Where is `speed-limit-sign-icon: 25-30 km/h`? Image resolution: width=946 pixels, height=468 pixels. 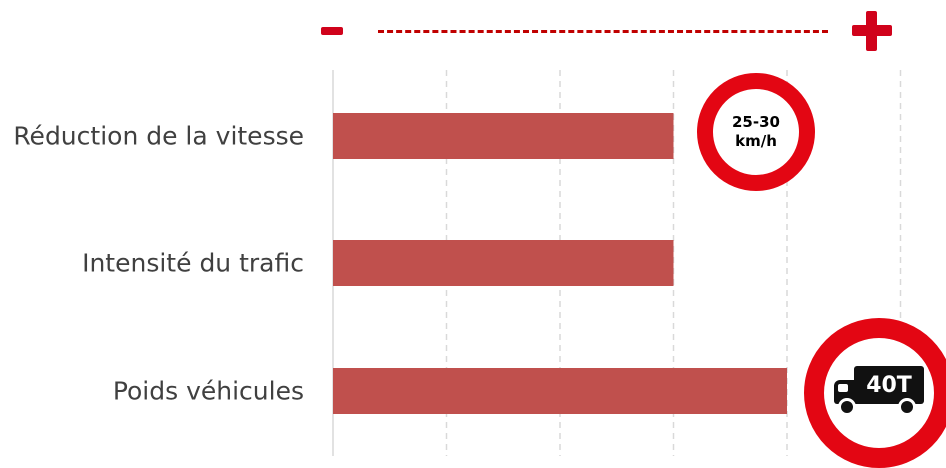 speed-limit-sign-icon: 25-30 km/h is located at coordinates (756, 132).